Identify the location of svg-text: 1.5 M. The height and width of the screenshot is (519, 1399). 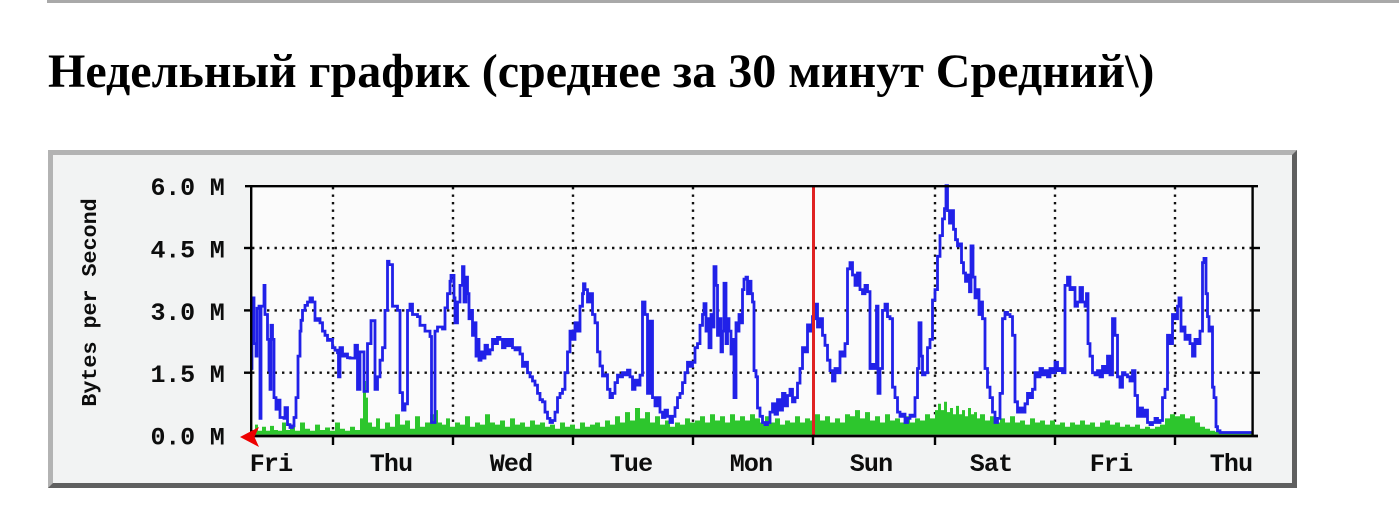
(187, 375).